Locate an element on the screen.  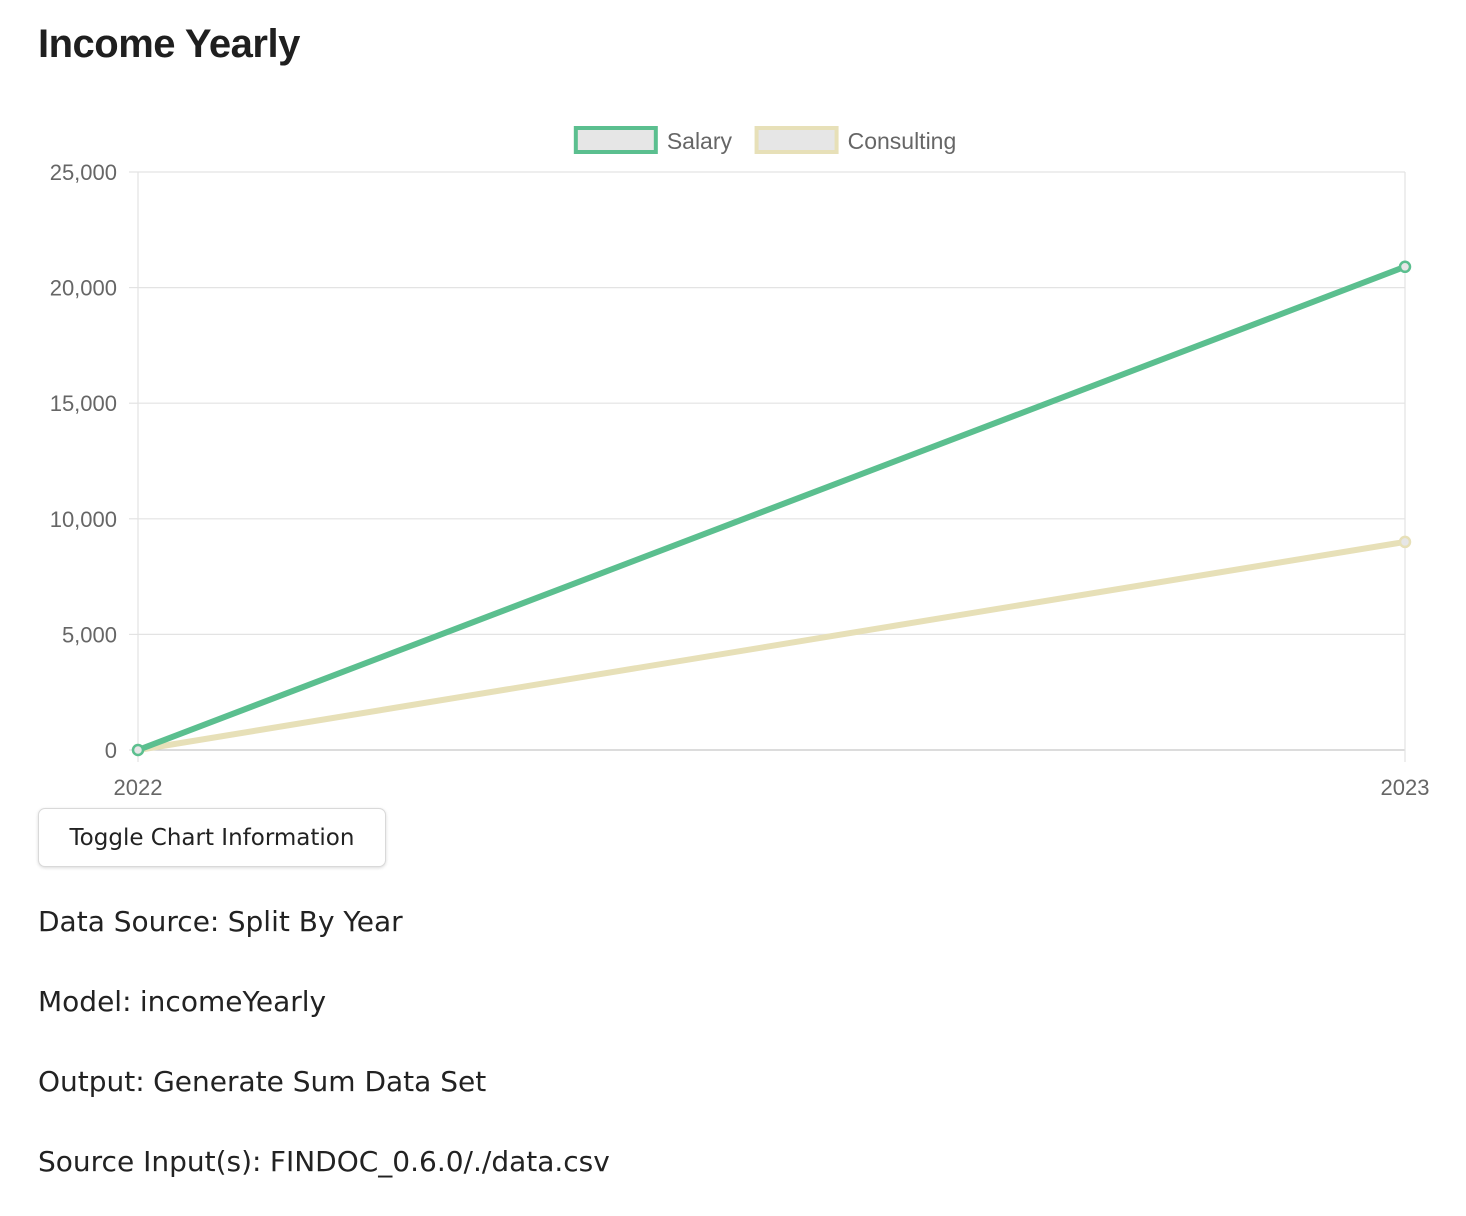
info-data-source-value: Split By Year is located at coordinates (315, 921).